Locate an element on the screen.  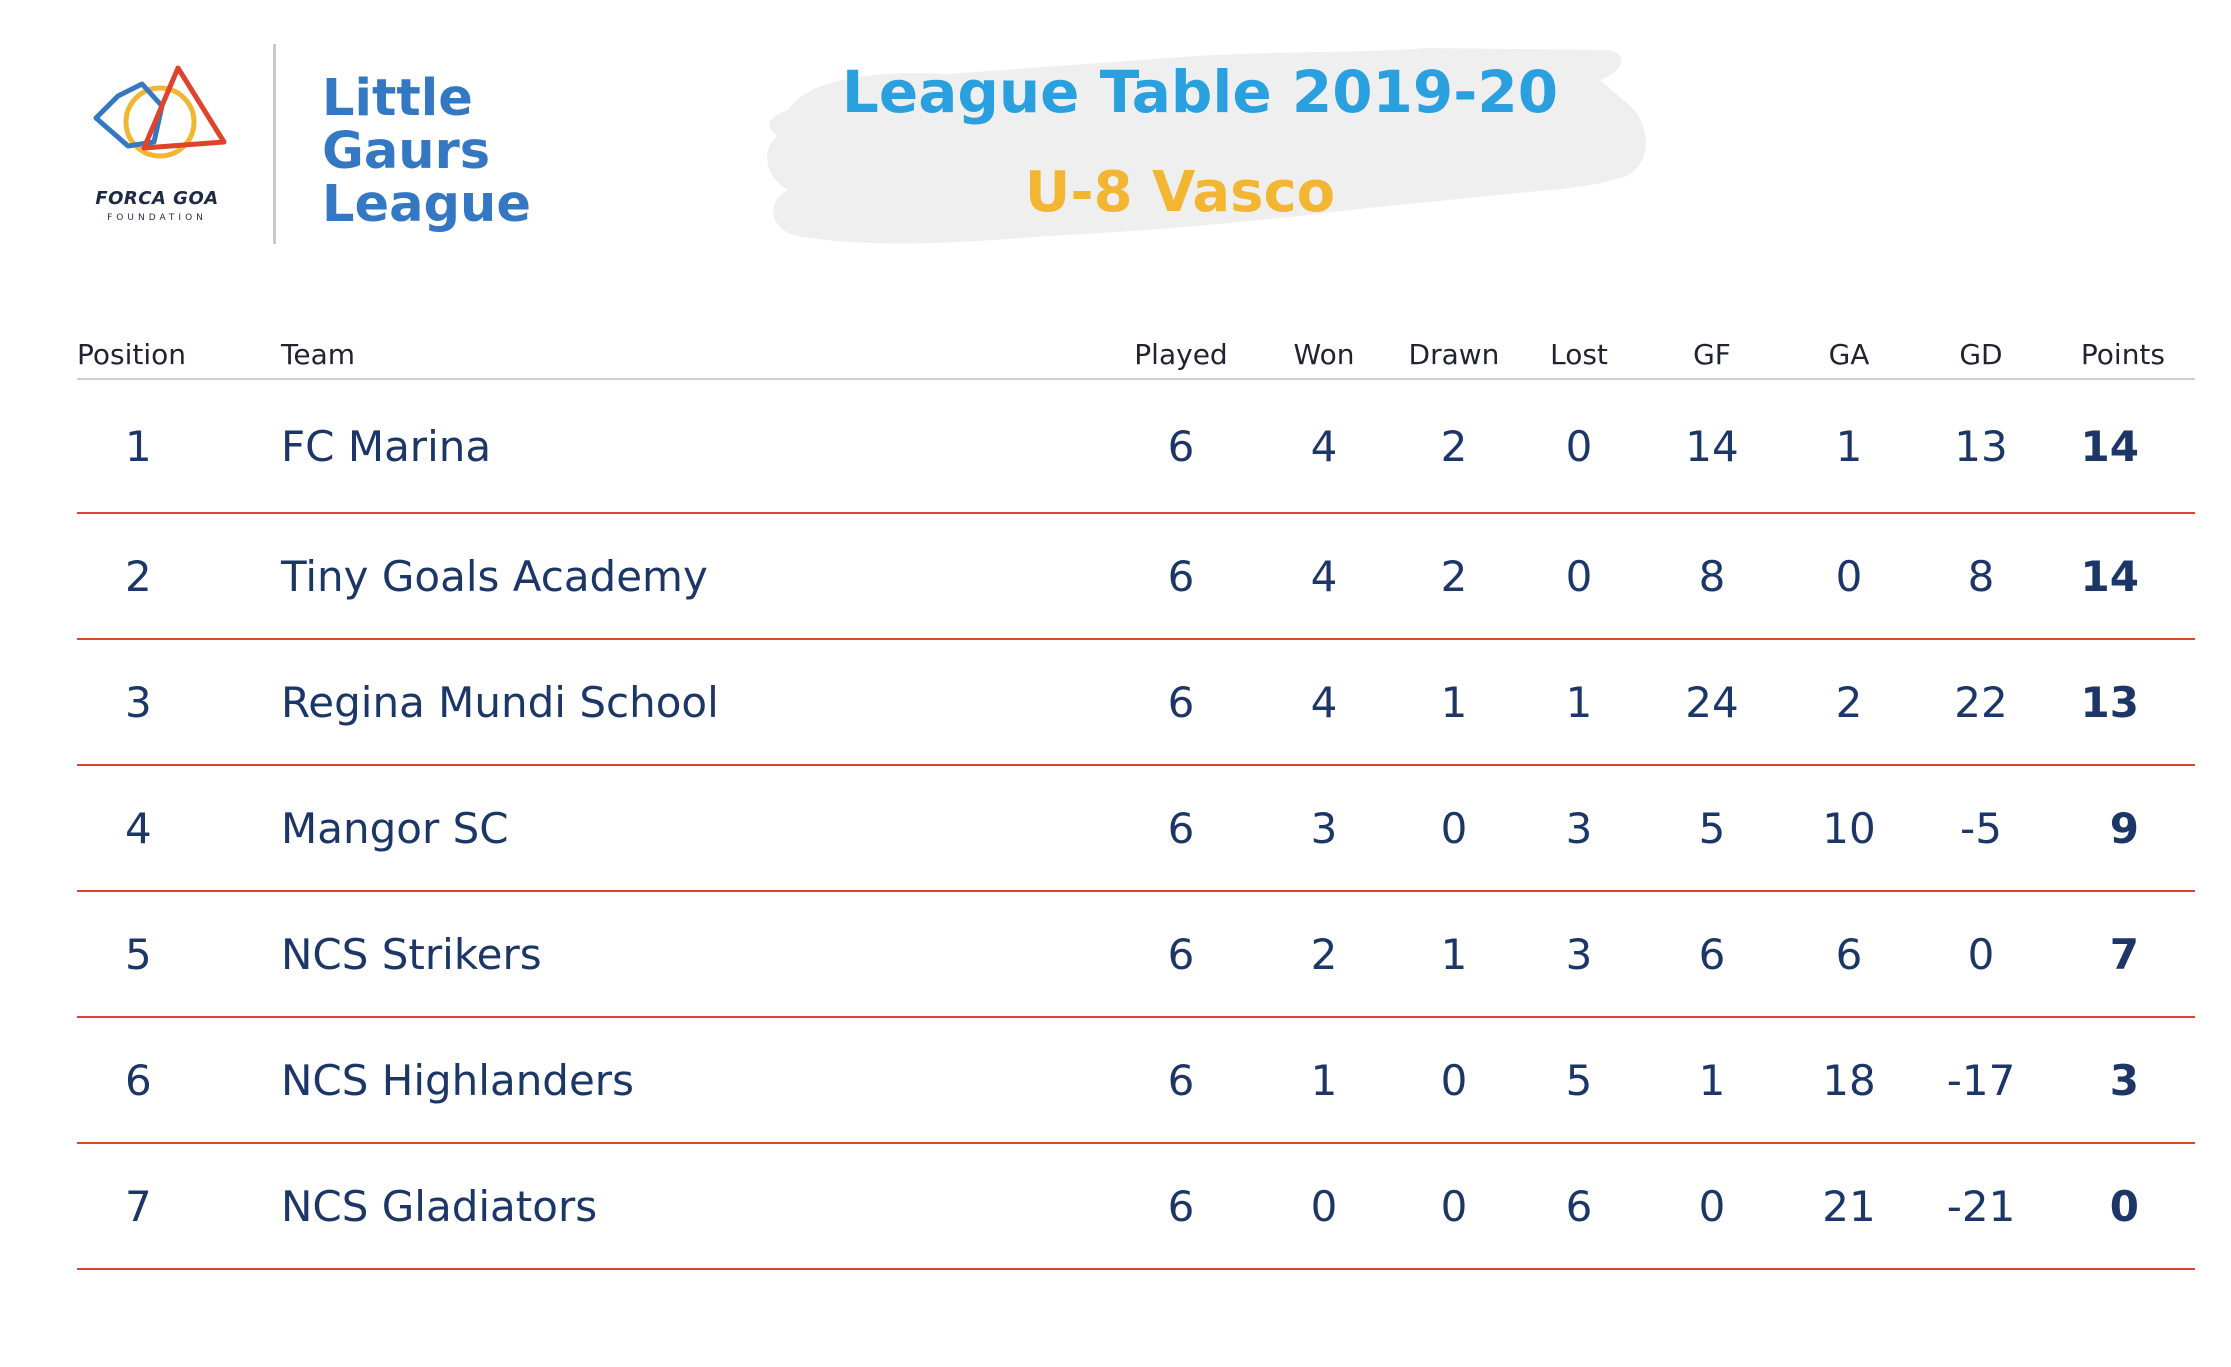
cell-position: 5 is located at coordinates (179, 954).